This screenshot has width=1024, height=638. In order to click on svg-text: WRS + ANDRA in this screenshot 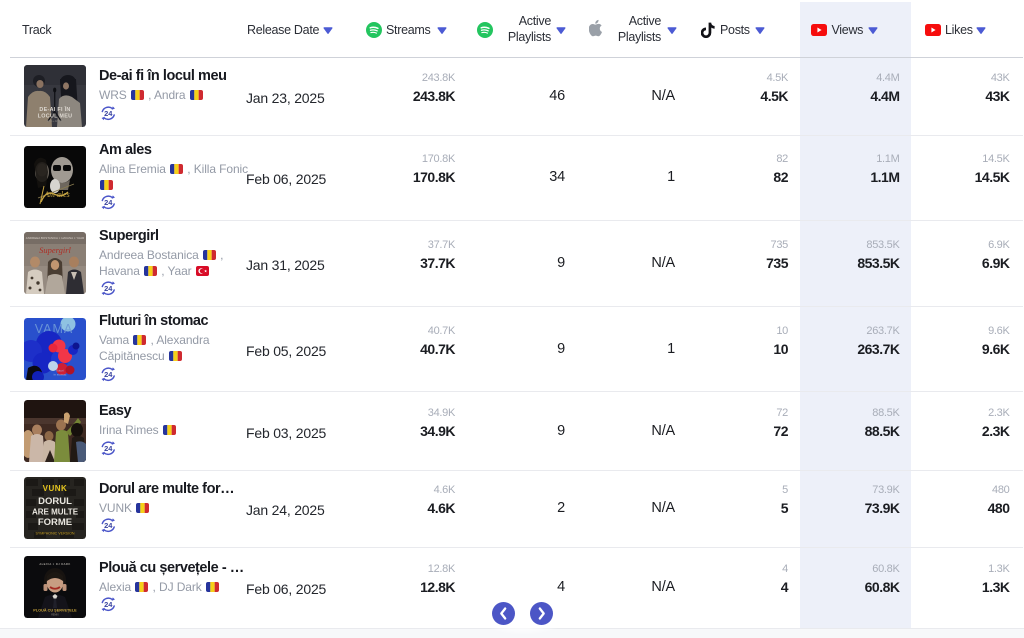, I will do `click(55, 121)`.